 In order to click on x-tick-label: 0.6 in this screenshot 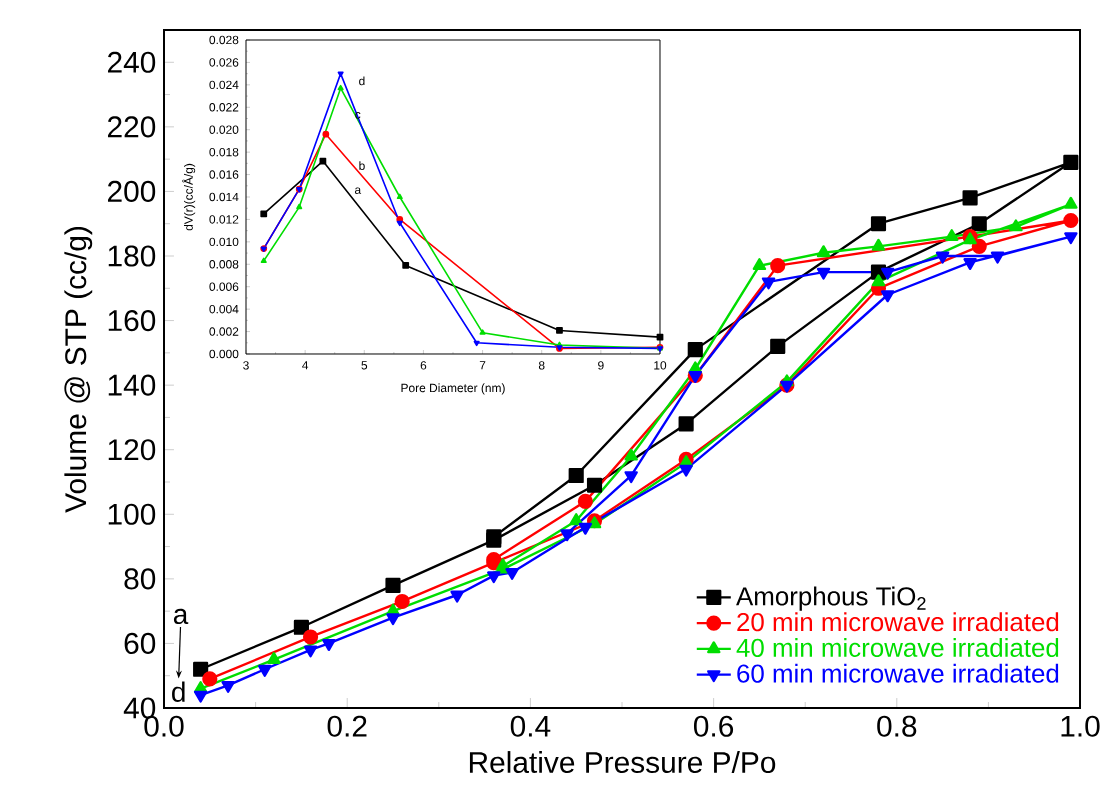, I will do `click(713, 726)`.